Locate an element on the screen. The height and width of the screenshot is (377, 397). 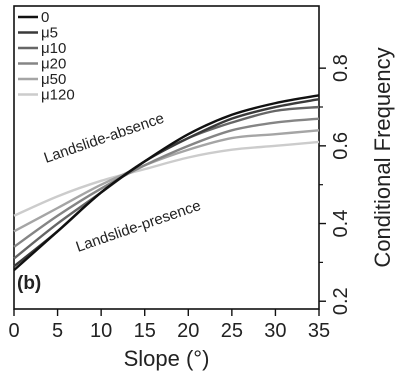
panel-label: (b) is located at coordinates (29, 283).